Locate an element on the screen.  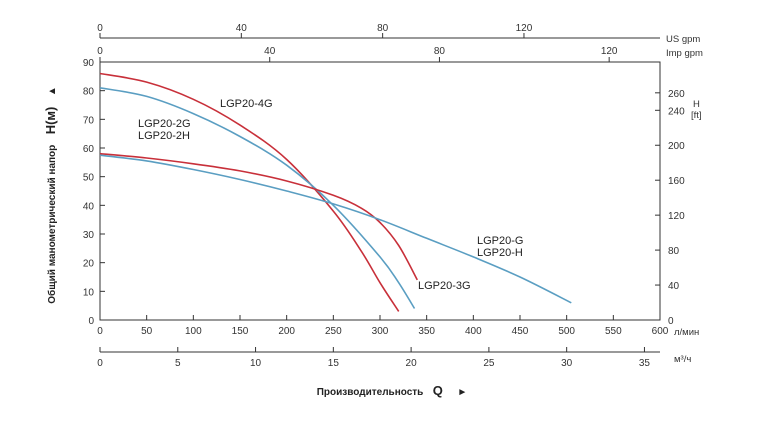
x-tick-label-impgpm: 120 is located at coordinates (609, 51).